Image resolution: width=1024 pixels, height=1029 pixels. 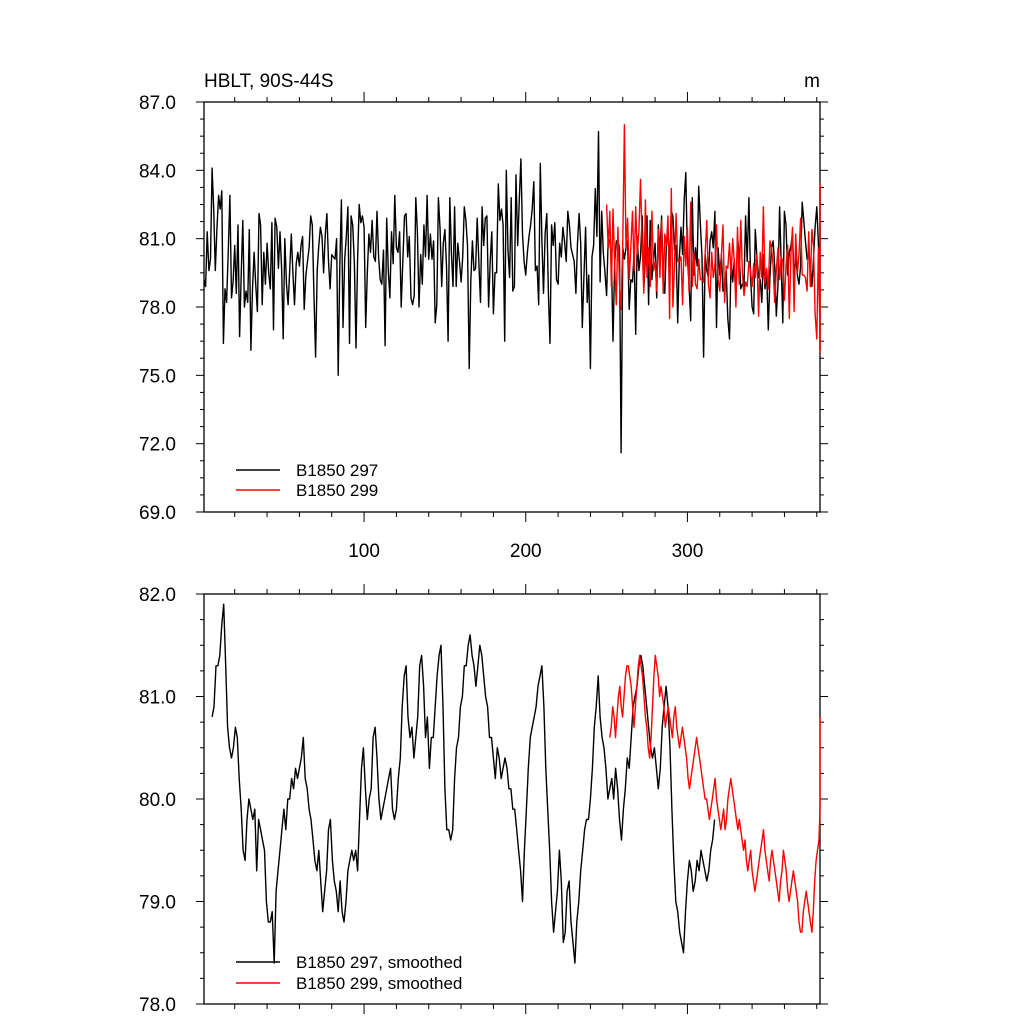 What do you see at coordinates (379, 983) in the screenshot?
I see `legend-label-b1850-299-smoothed: B1850 299, smoothed` at bounding box center [379, 983].